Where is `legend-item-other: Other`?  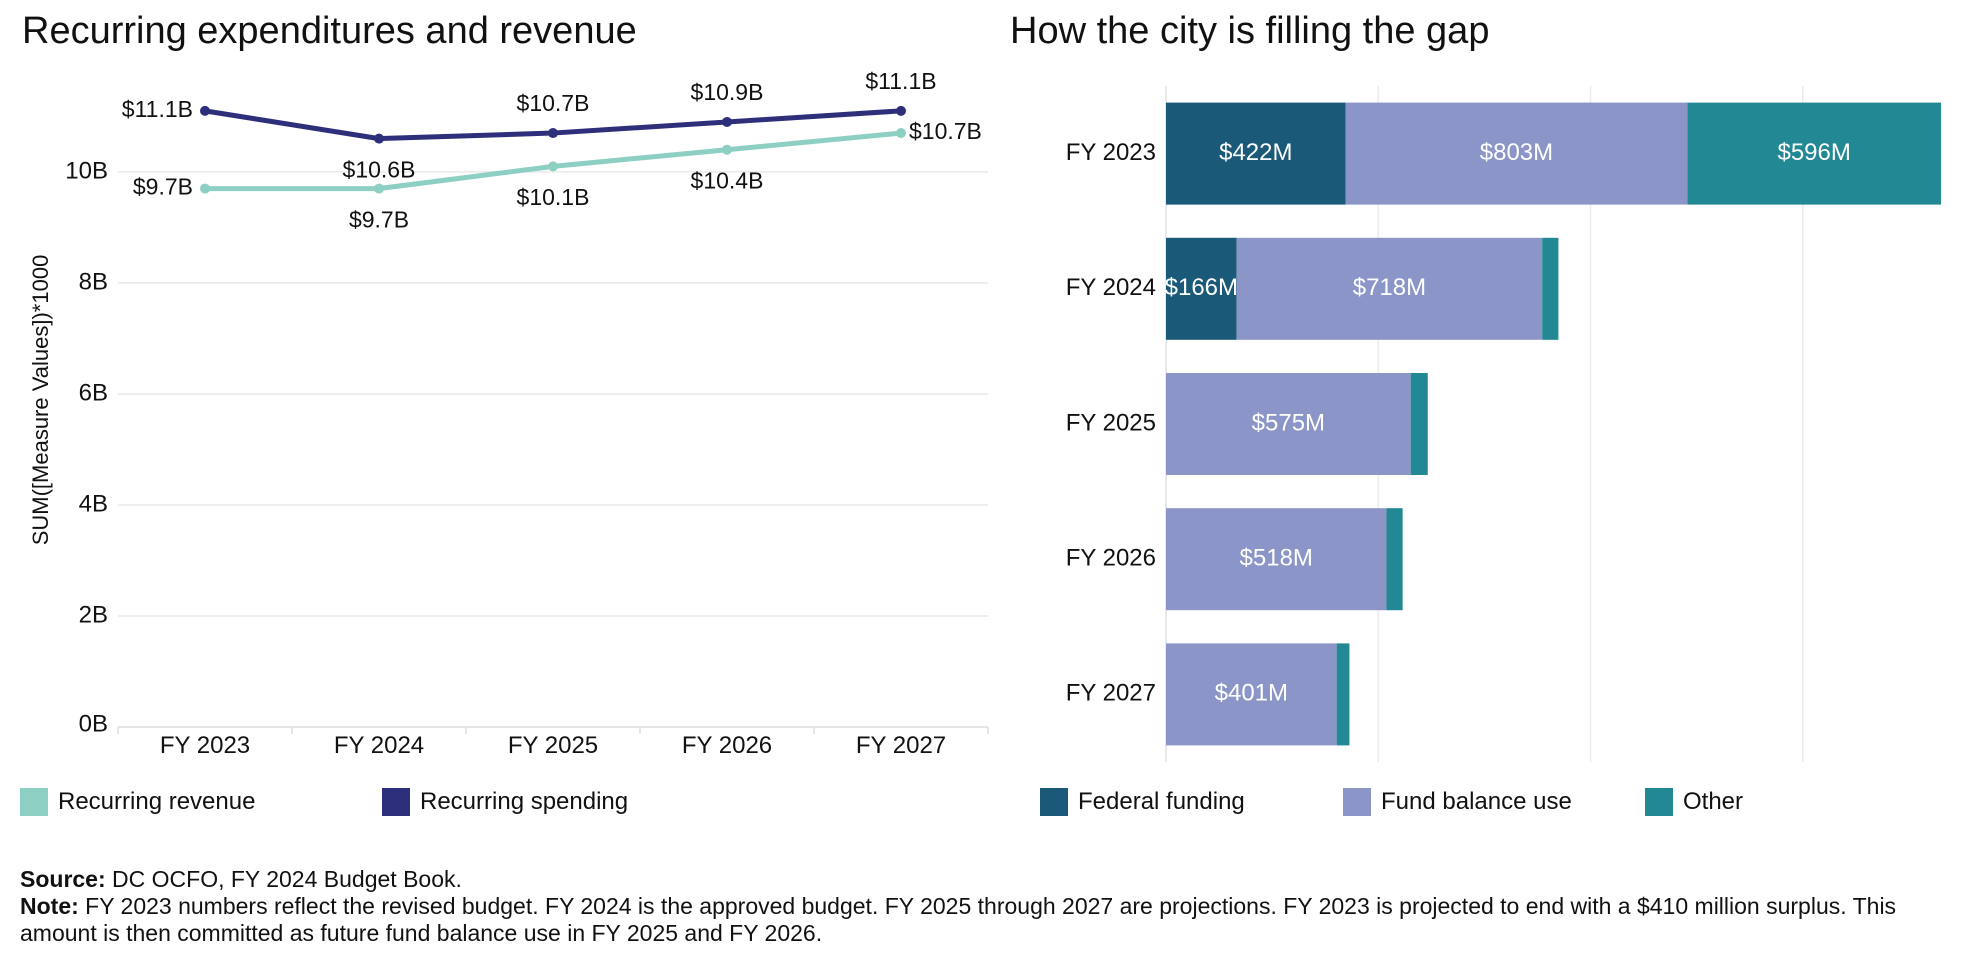 legend-item-other: Other is located at coordinates (1694, 802).